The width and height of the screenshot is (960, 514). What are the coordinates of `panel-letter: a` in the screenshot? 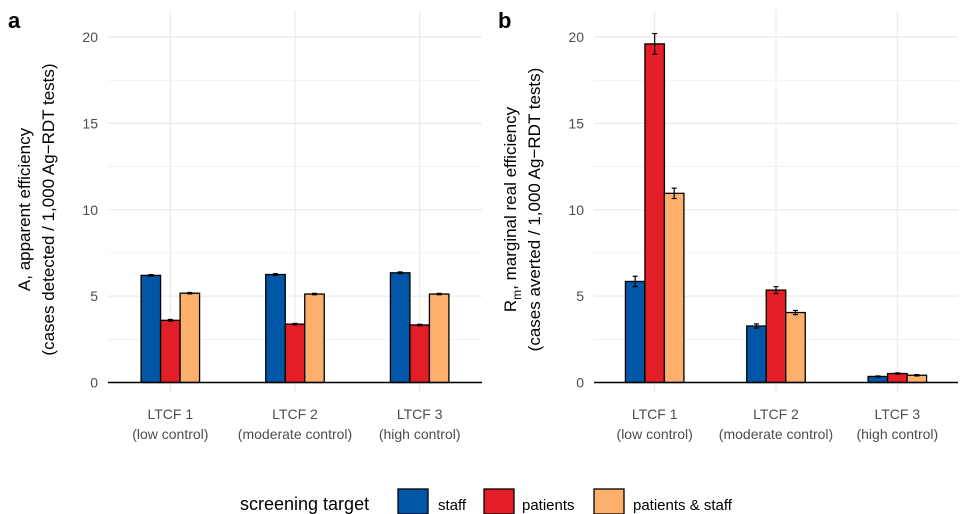 It's located at (14, 20).